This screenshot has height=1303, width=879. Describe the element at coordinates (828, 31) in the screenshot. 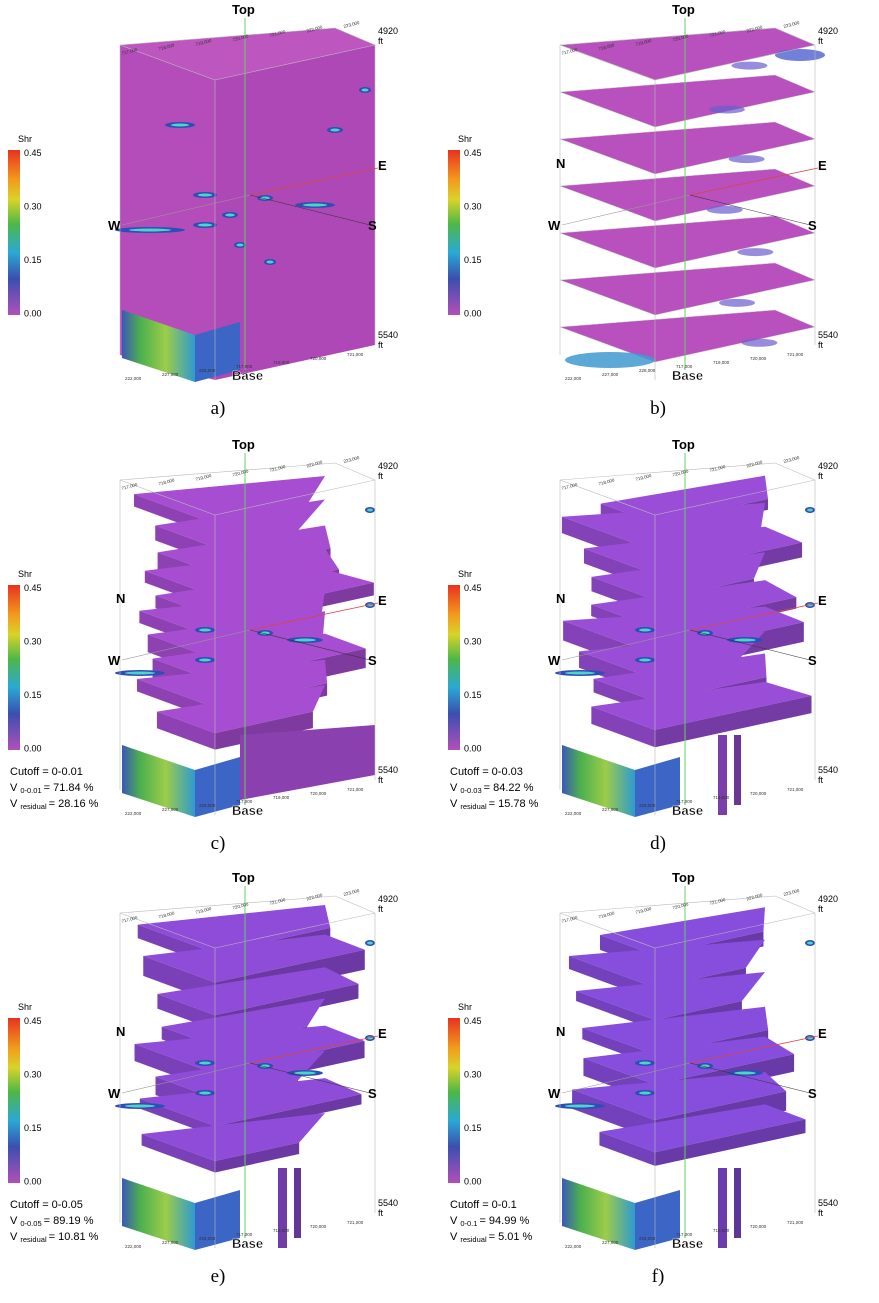

I see `depth-label: 4920` at that location.